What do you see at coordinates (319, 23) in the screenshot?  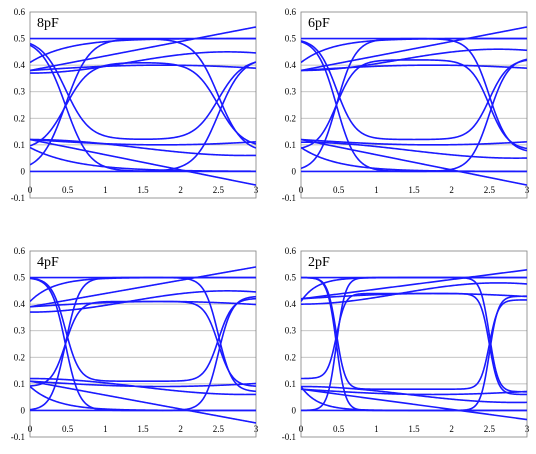 I see `panel-title: 6pF` at bounding box center [319, 23].